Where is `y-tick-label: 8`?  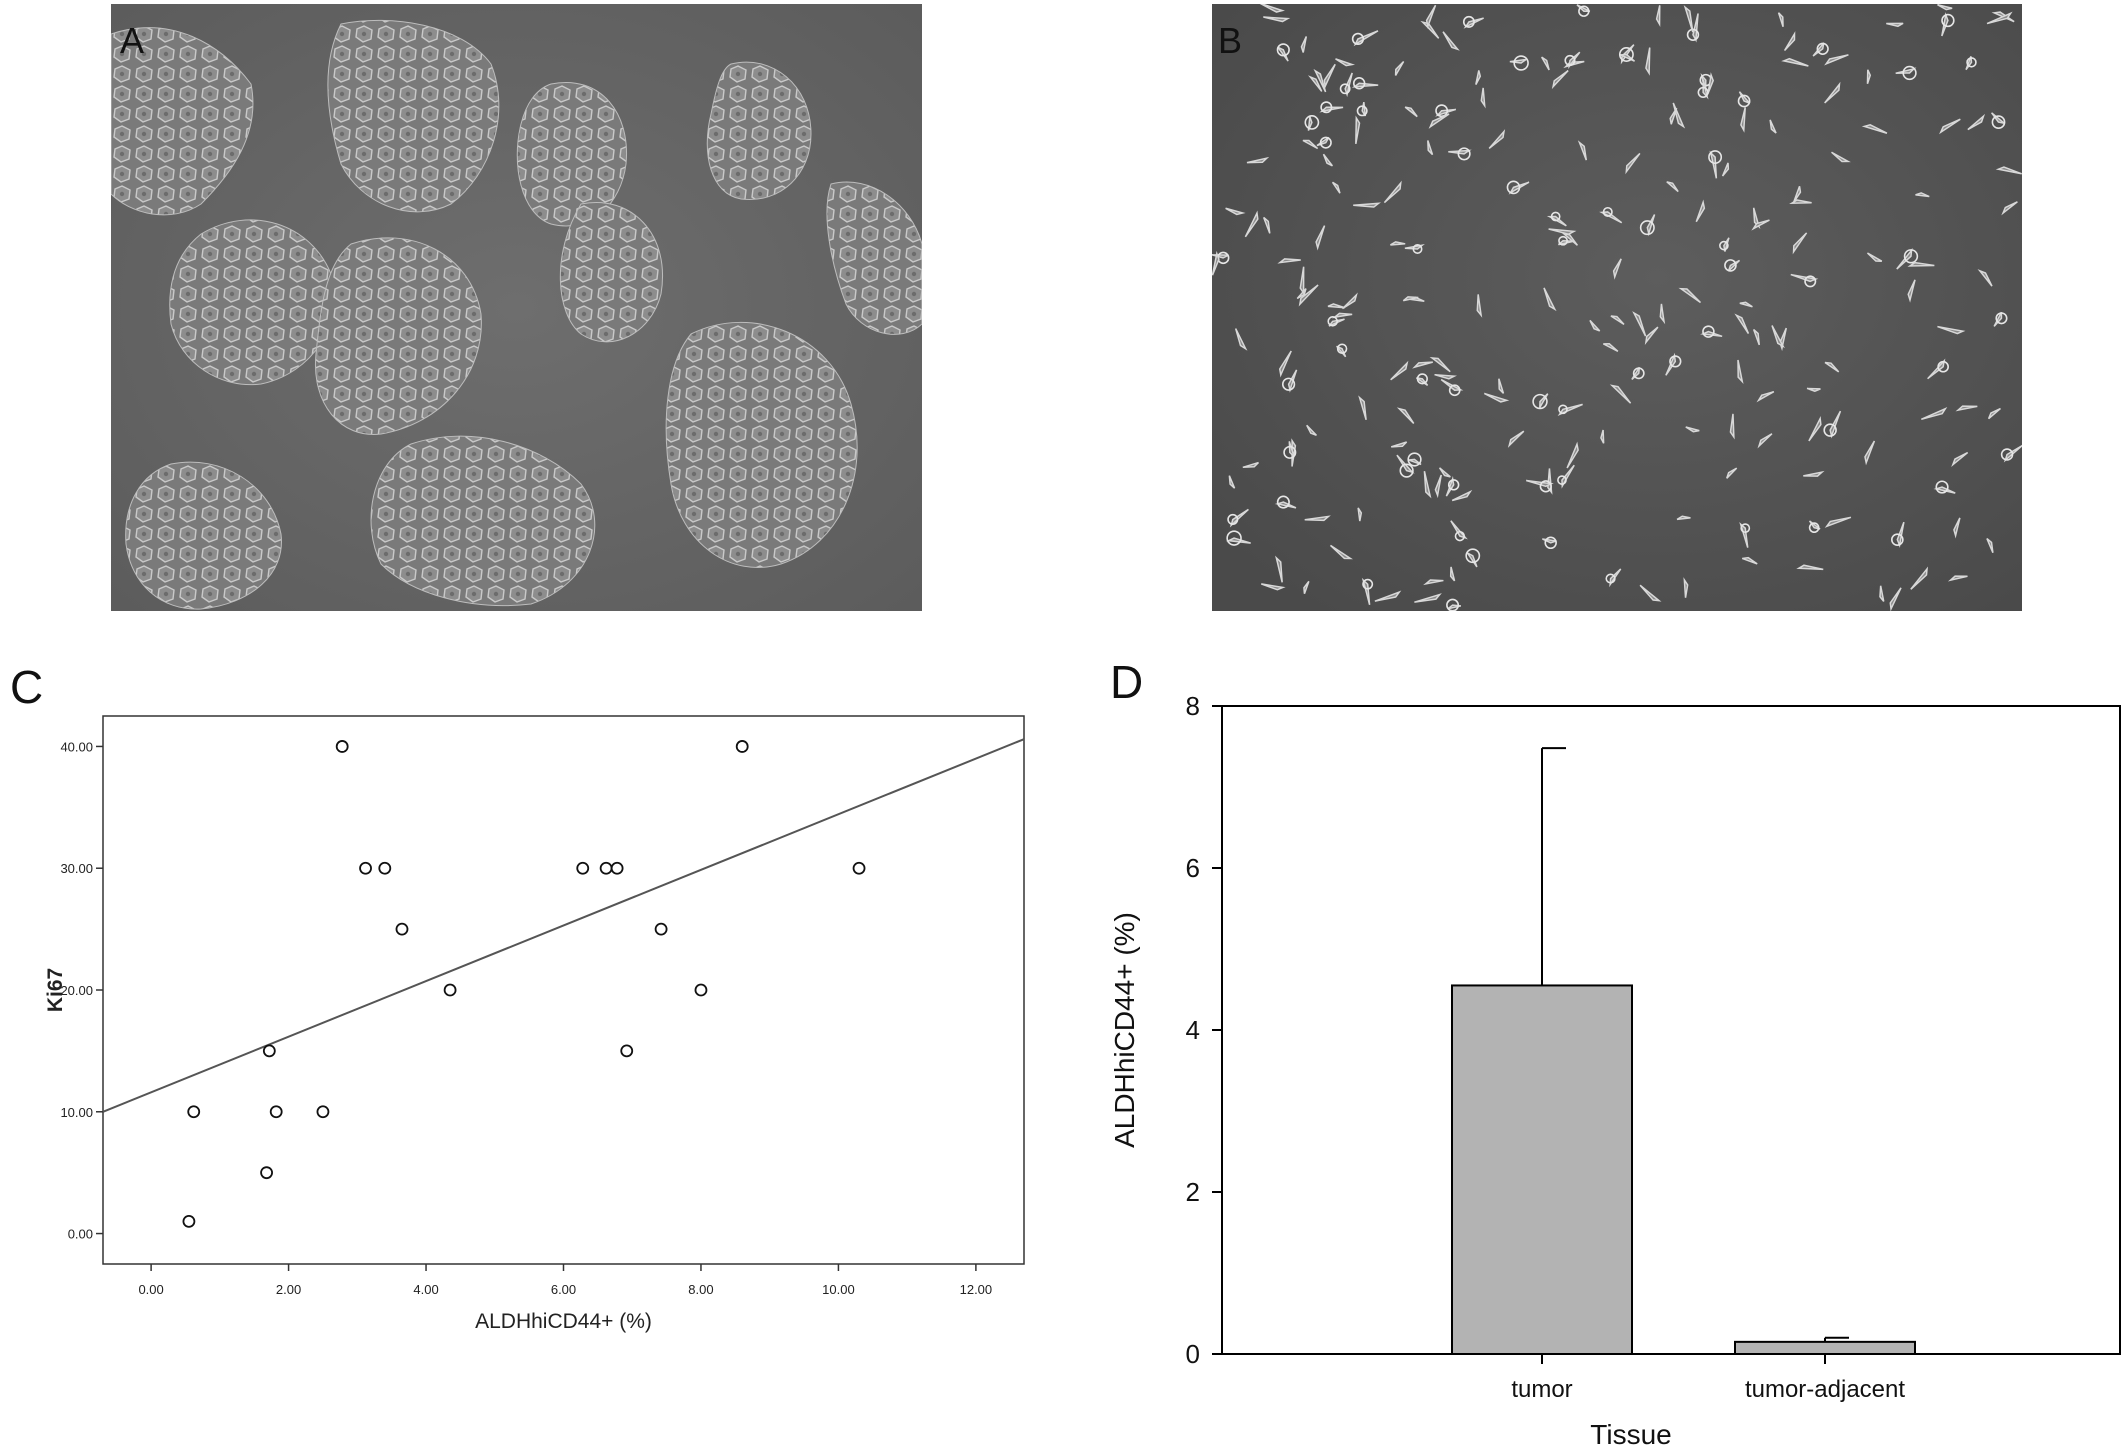 y-tick-label: 8 is located at coordinates (1193, 706).